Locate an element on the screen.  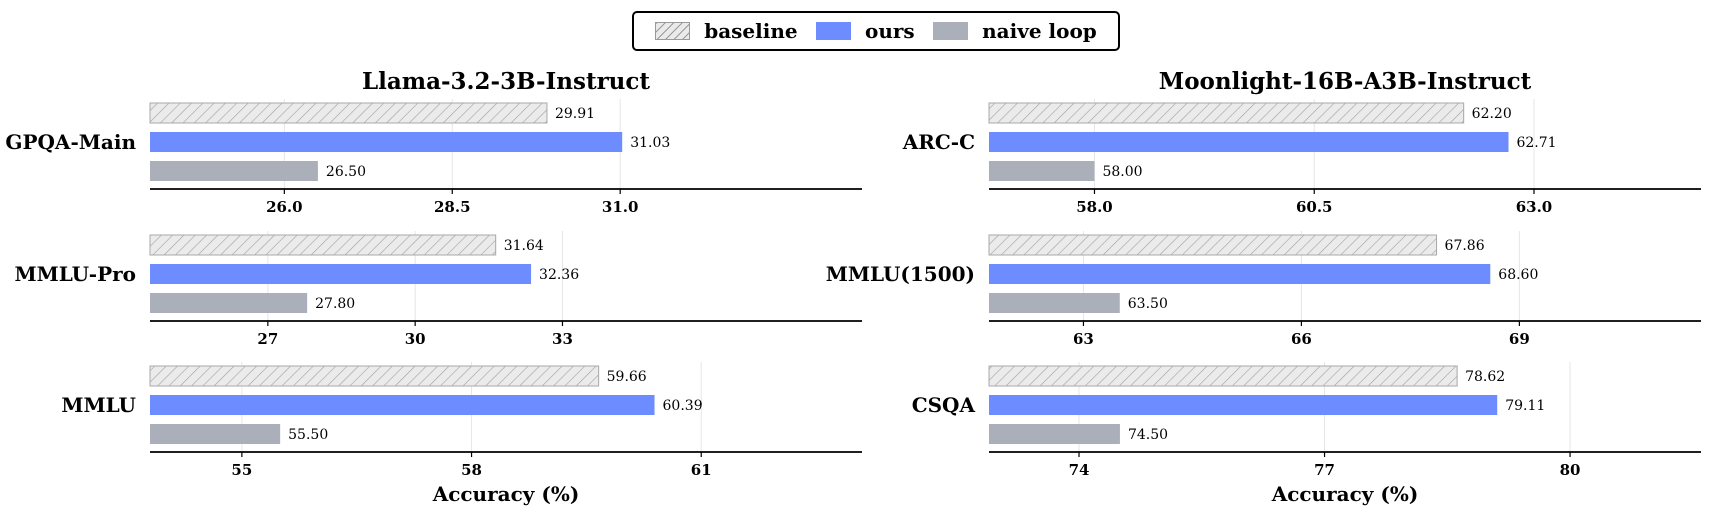
legend-swatch-baseline is located at coordinates (673, 31).